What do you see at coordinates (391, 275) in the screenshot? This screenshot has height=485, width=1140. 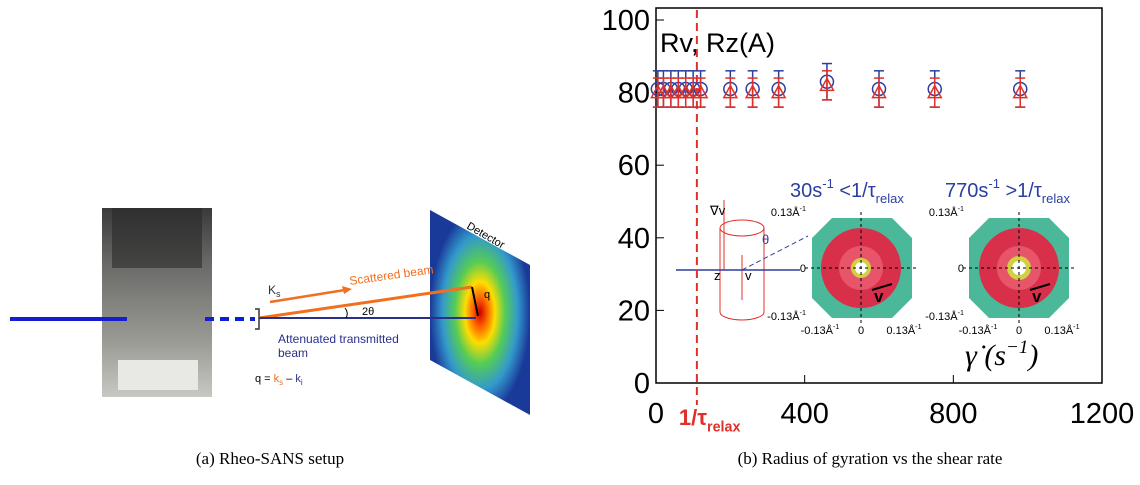 I see `scattered-label: Scattered beam` at bounding box center [391, 275].